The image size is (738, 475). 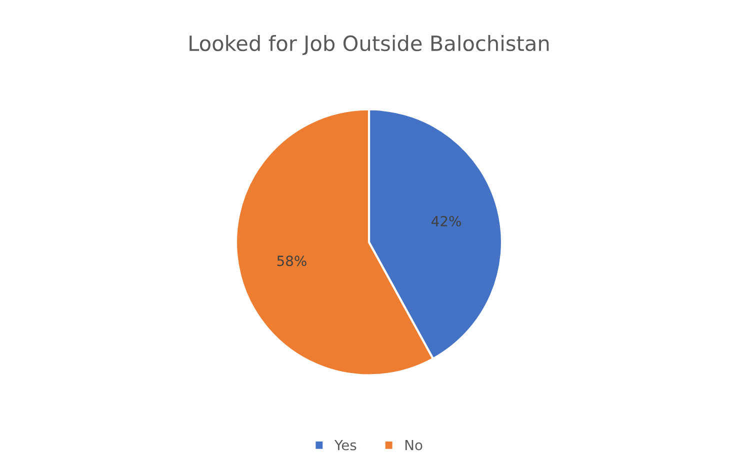 What do you see at coordinates (291, 261) in the screenshot?
I see `data-label: 58%` at bounding box center [291, 261].